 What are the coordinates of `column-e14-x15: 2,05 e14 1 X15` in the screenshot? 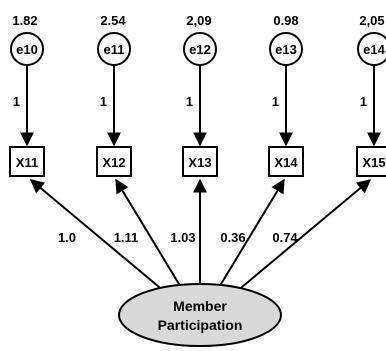 It's located at (371, 95).